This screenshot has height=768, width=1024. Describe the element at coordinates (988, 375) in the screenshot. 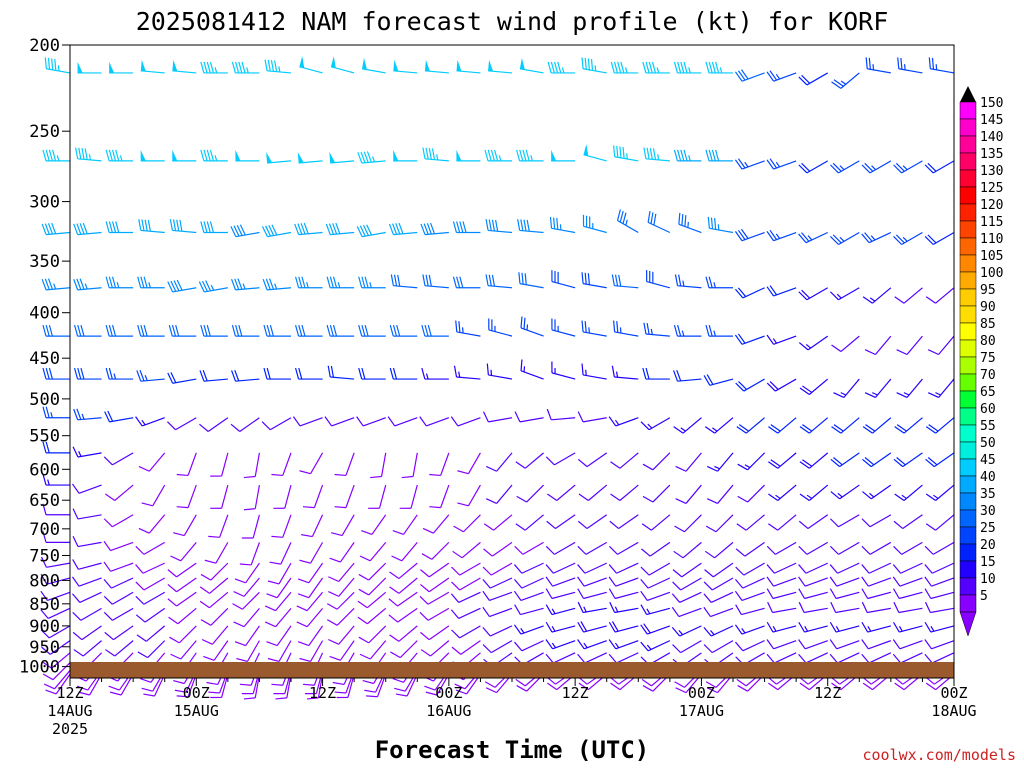

I see `colorbar-label: 70` at that location.